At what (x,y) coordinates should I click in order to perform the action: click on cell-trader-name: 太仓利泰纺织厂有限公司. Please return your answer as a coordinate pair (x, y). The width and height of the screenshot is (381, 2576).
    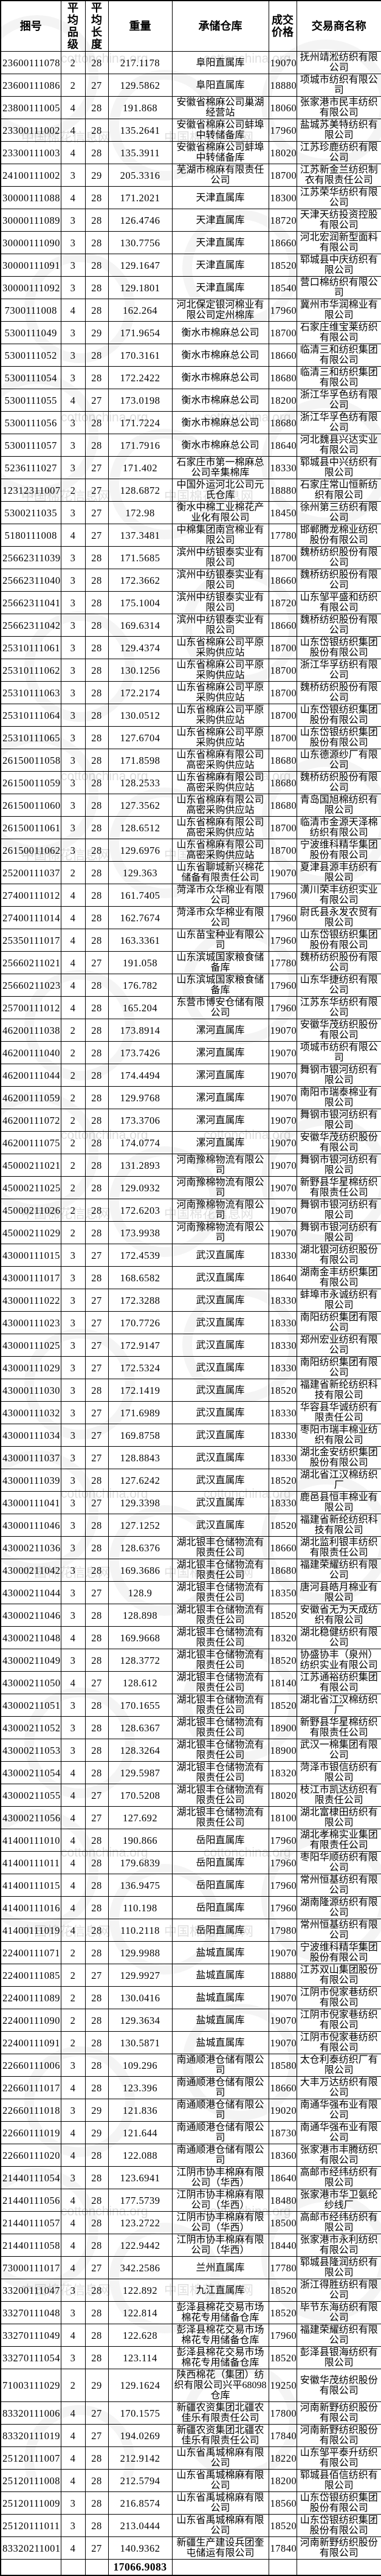
    Looking at the image, I should click on (338, 2065).